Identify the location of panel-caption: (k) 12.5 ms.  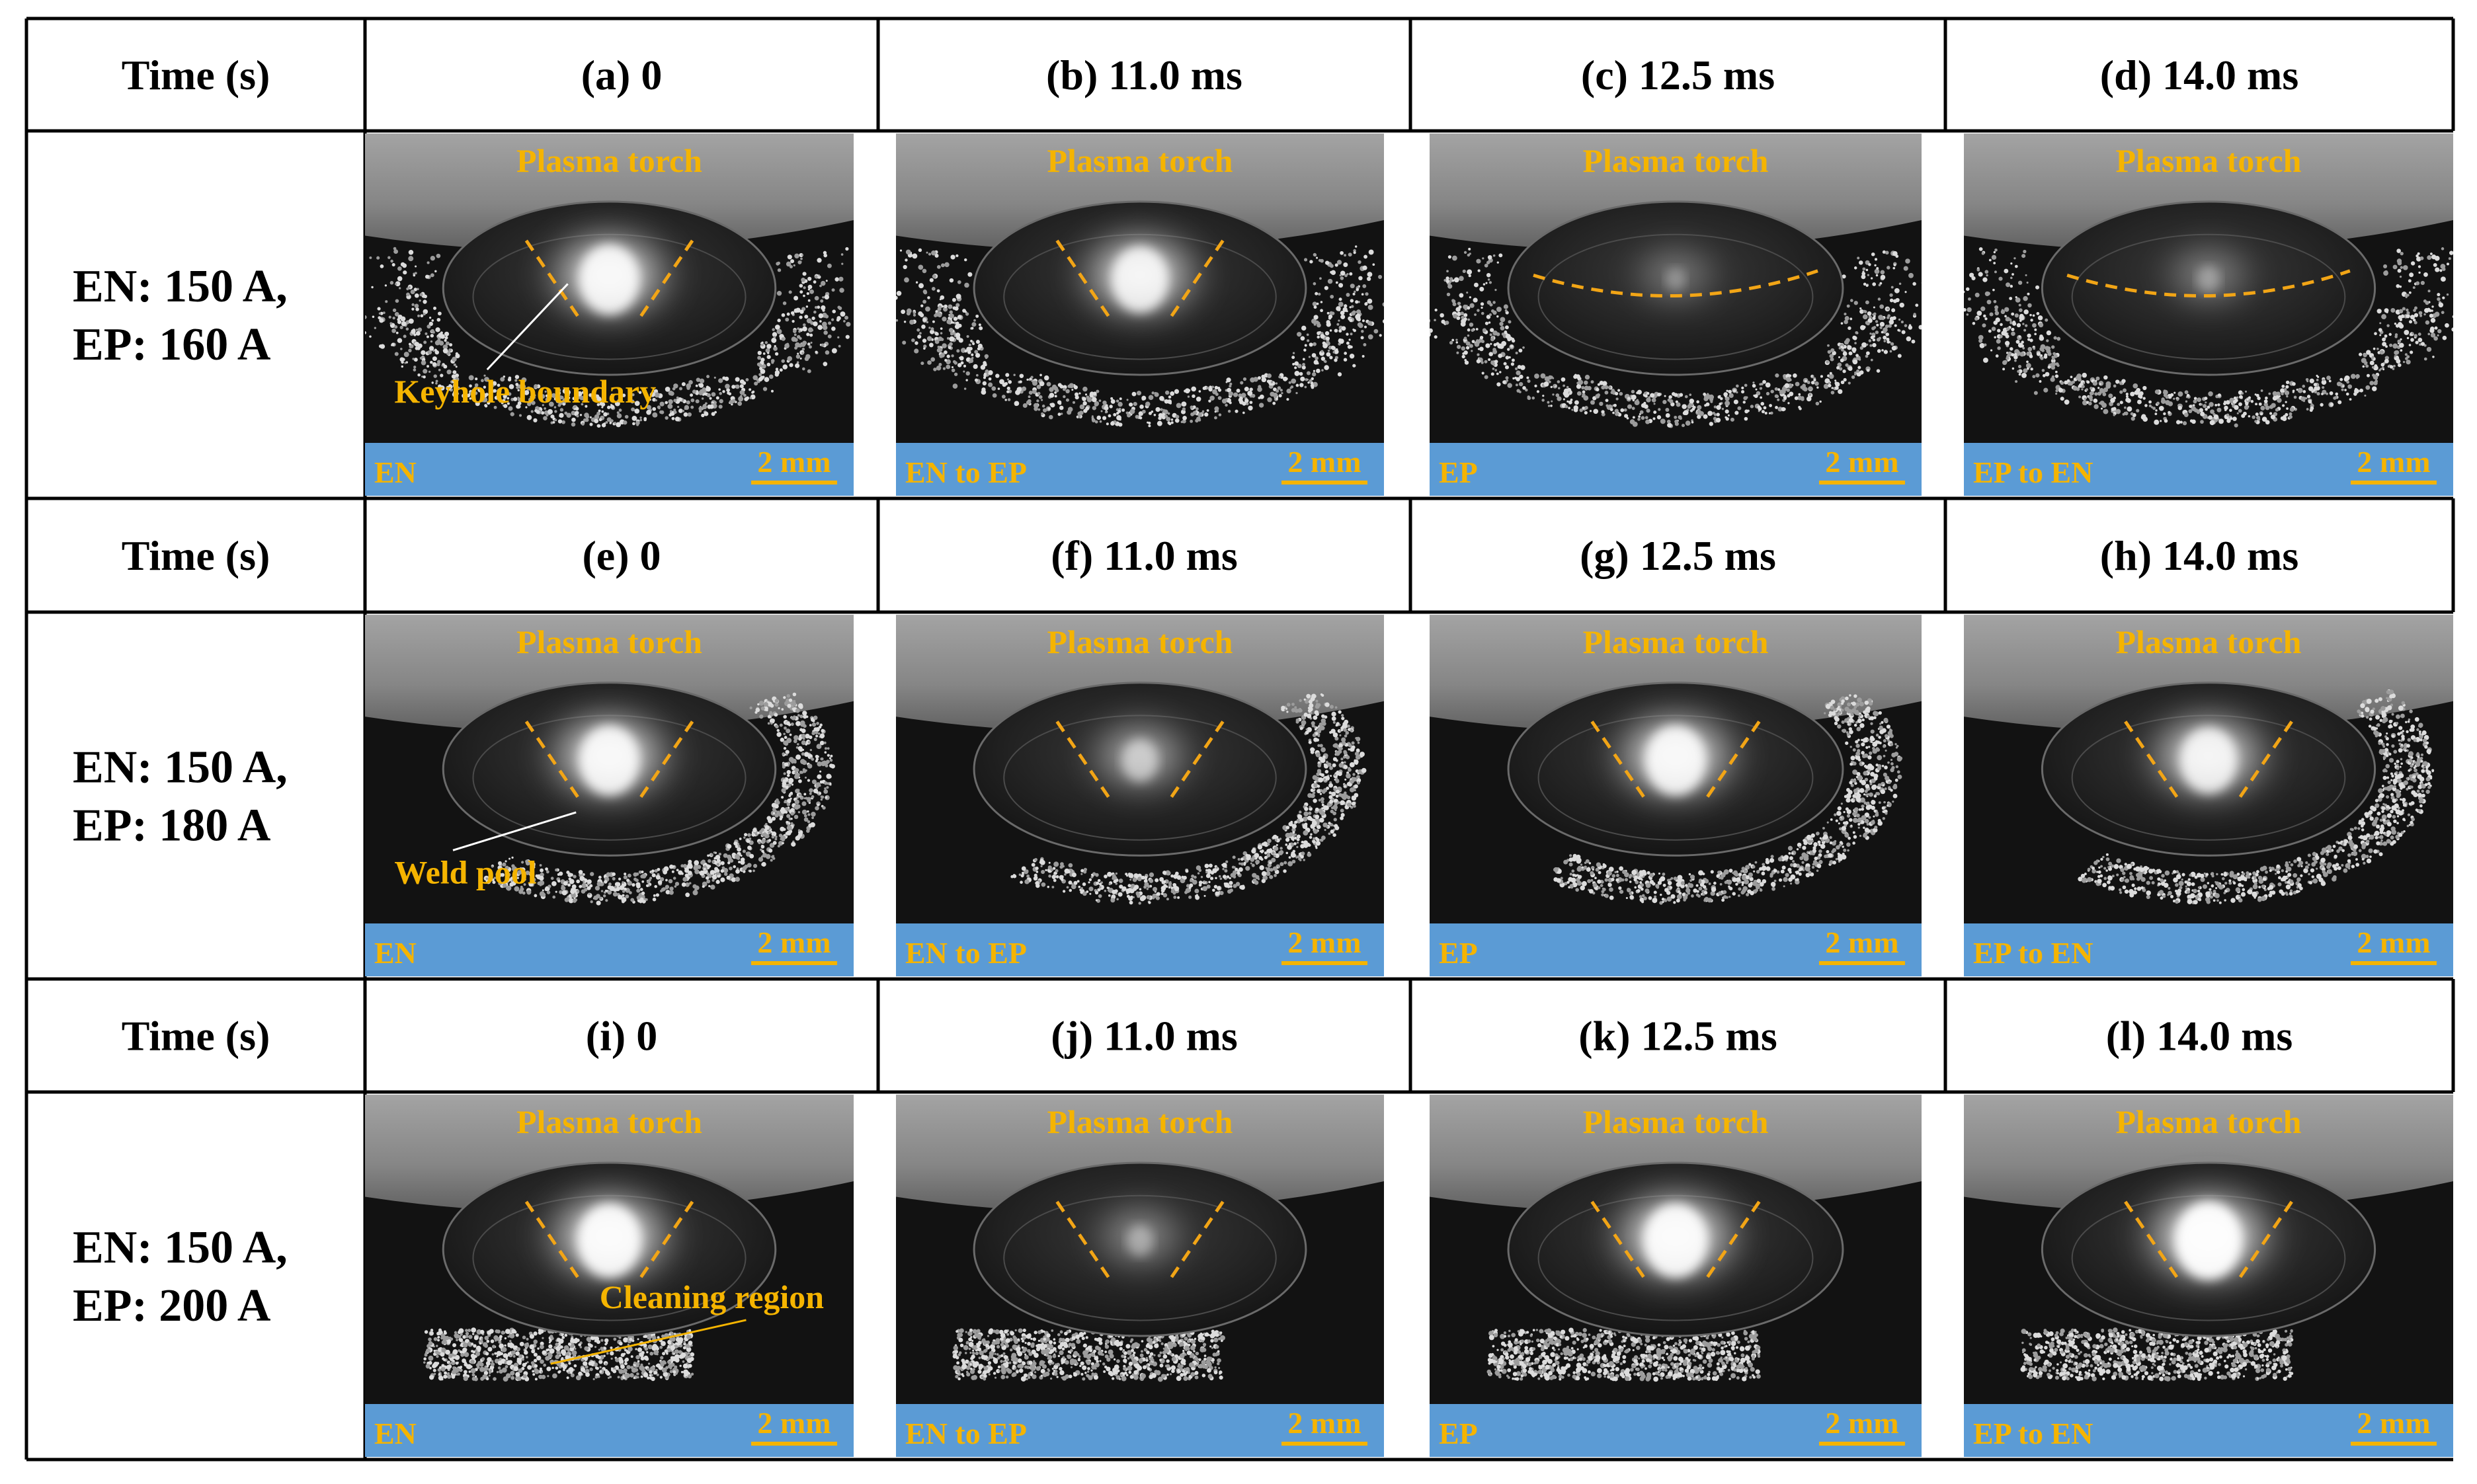
(1677, 1036).